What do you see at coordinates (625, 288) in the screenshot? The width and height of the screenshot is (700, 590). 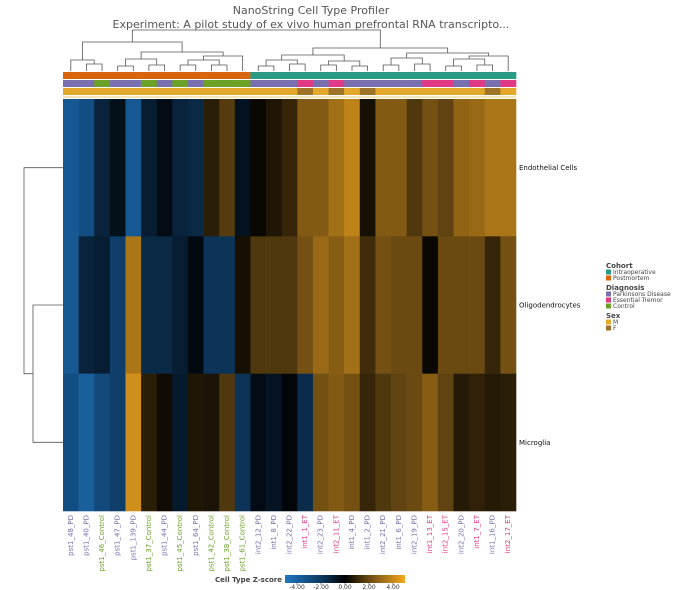 I see `legend-group-title: Diagnosis` at bounding box center [625, 288].